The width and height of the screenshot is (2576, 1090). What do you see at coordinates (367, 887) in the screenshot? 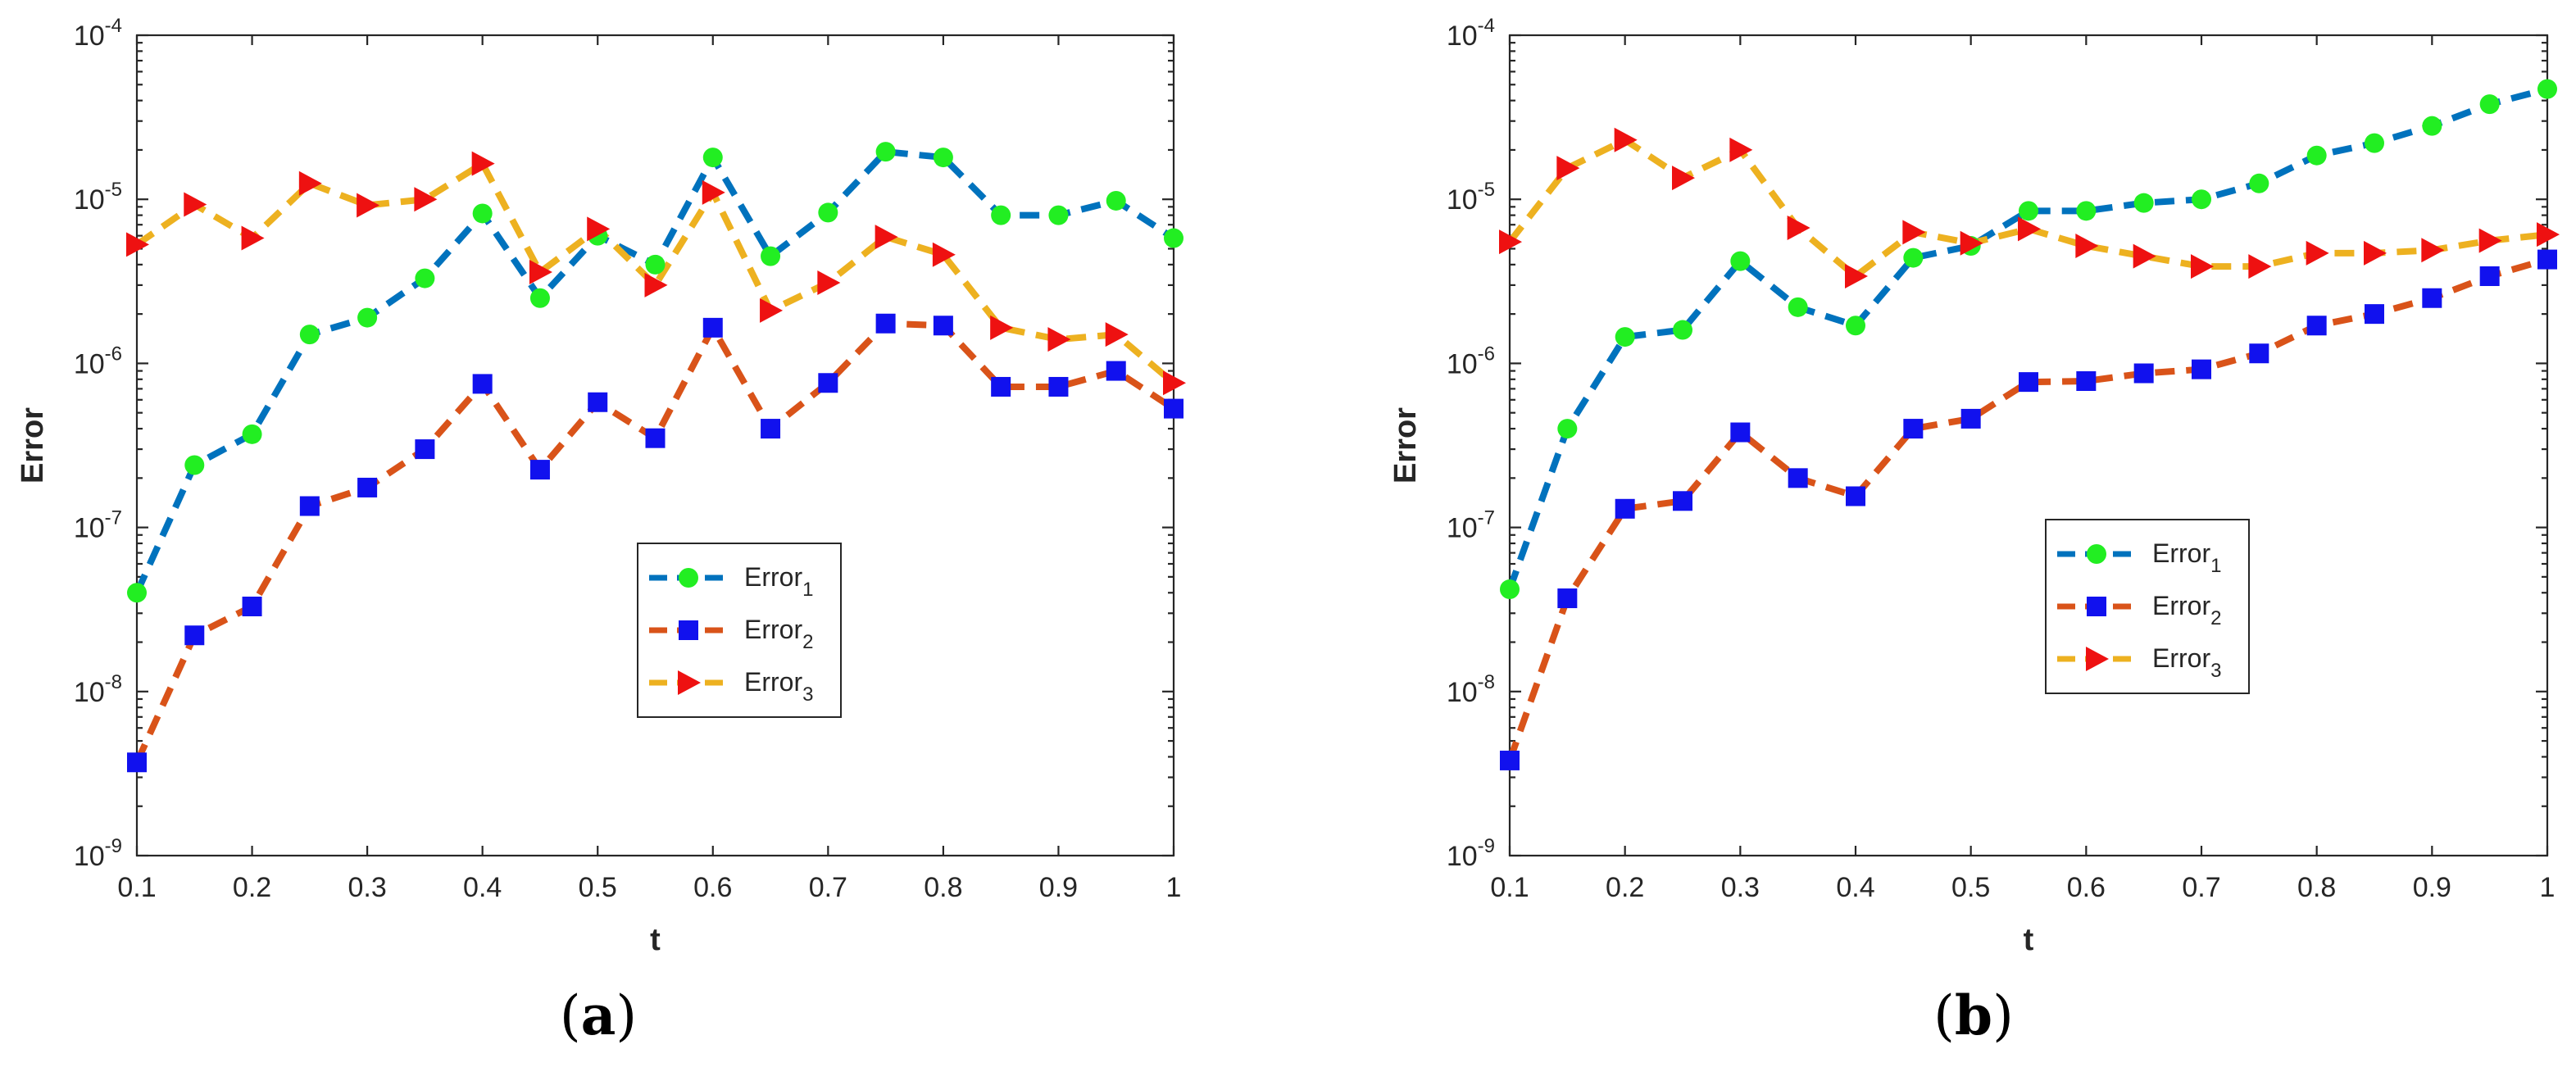
I see `x-tick-label: 0.3` at bounding box center [367, 887].